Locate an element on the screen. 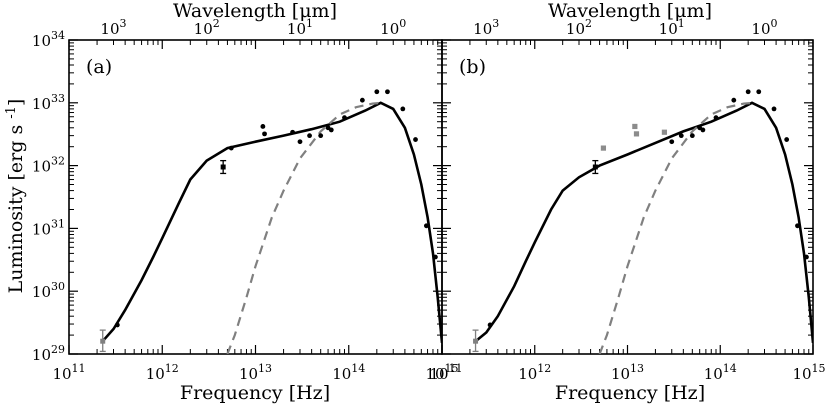 The width and height of the screenshot is (831, 407). panel-a-top-tick-label: 10⁰ is located at coordinates (393, 27).